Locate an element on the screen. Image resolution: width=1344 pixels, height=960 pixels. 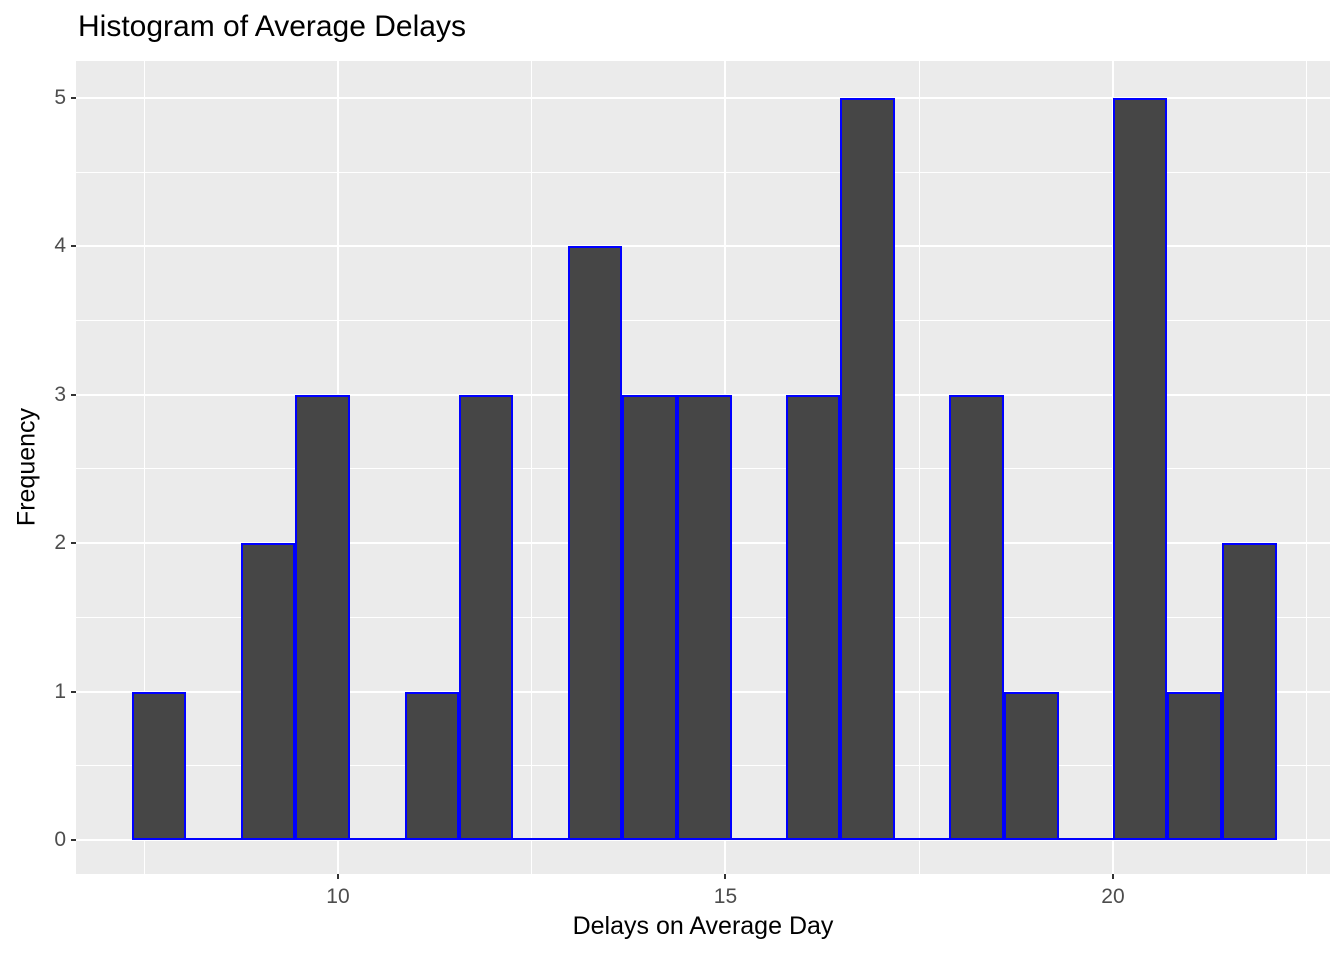
y-tick-label: 5 is located at coordinates (60, 98).